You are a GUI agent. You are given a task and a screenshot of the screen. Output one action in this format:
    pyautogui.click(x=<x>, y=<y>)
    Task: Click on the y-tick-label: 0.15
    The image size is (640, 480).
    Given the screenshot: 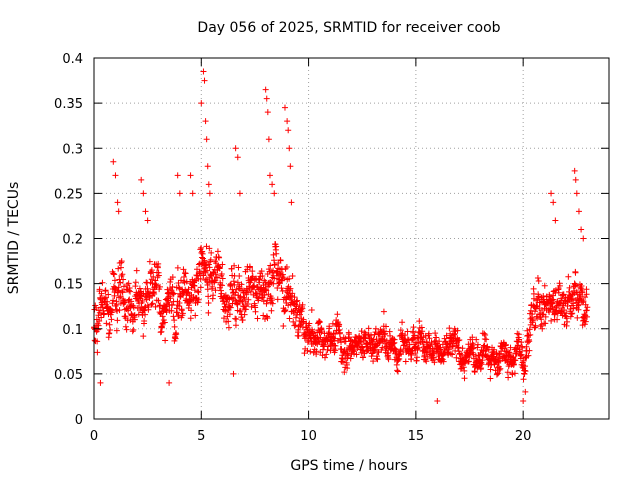 What is the action you would take?
    pyautogui.click(x=68, y=285)
    